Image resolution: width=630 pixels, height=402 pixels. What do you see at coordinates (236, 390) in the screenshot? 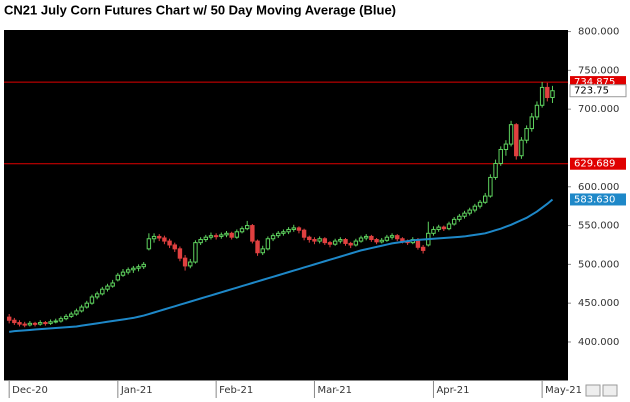
I see `x-tick-label: Feb-21` at bounding box center [236, 390].